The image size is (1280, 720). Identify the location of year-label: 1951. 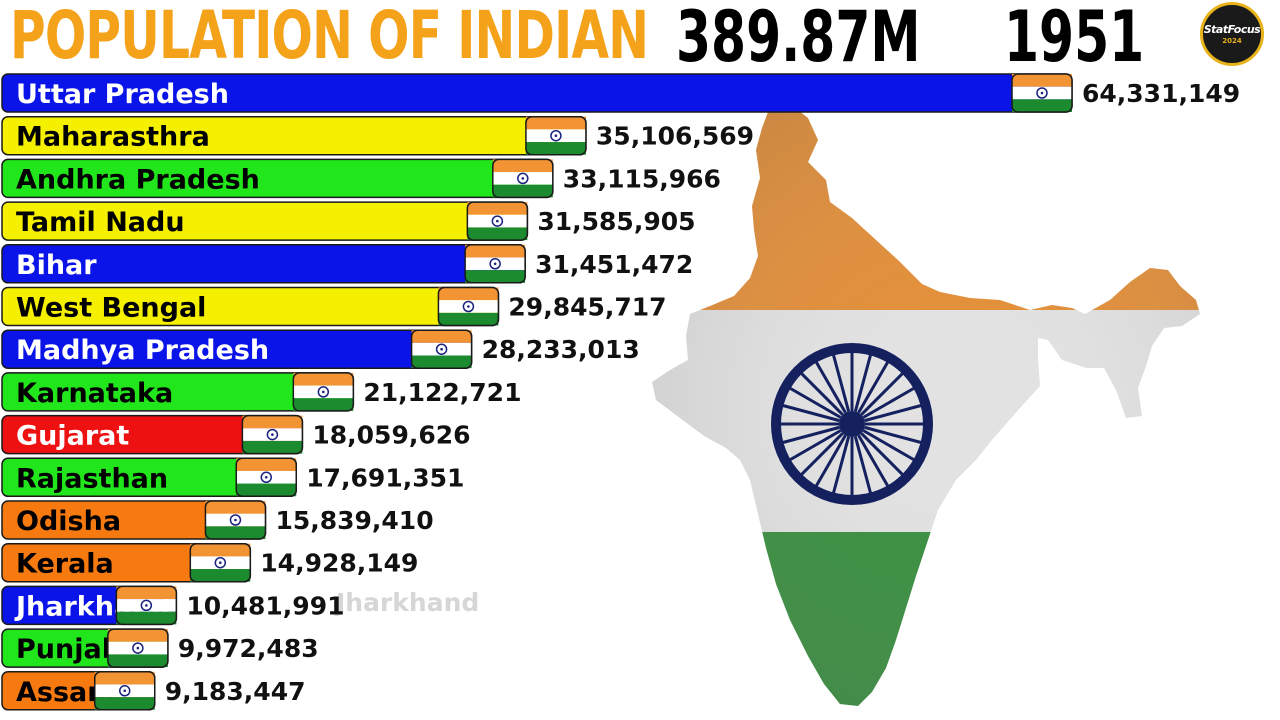
(1074, 39).